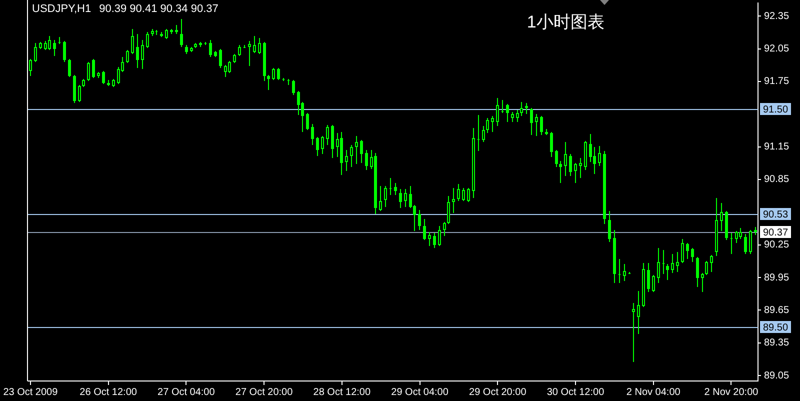 Image resolution: width=800 pixels, height=401 pixels. I want to click on x-tick-label: 2 Nov 04:00, so click(653, 392).